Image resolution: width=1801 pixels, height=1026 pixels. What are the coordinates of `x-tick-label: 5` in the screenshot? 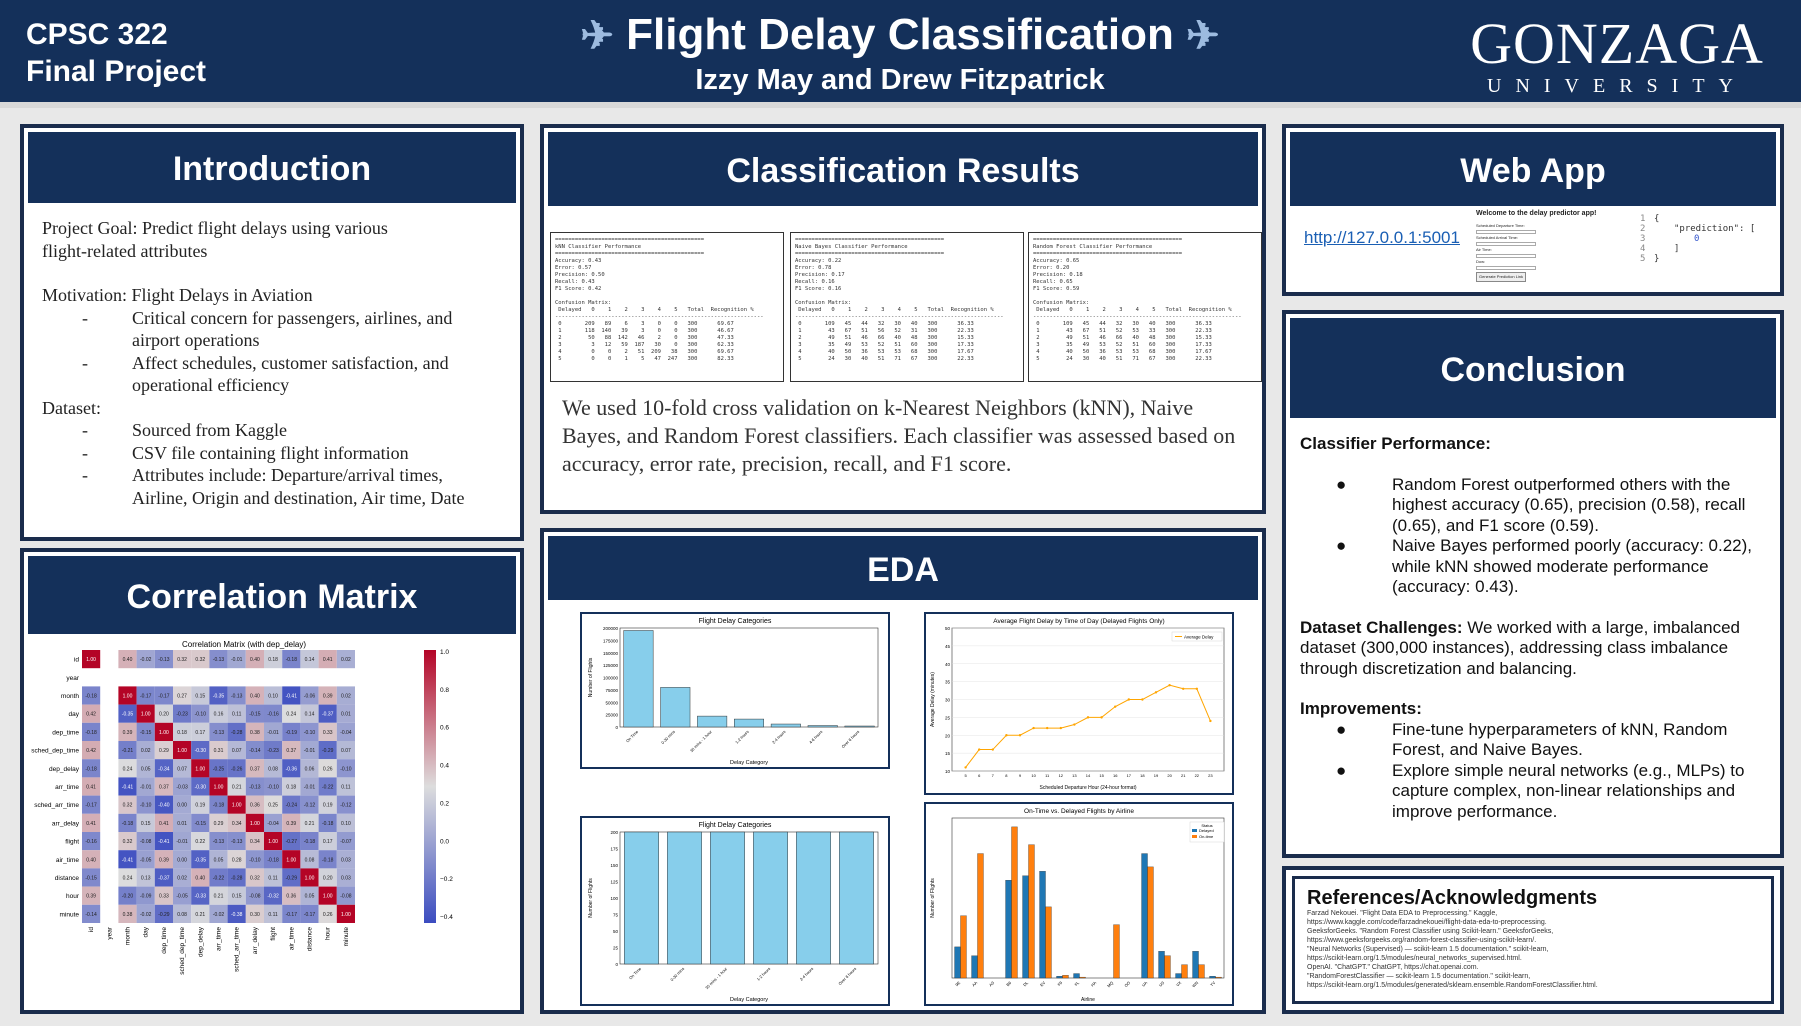 It's located at (965, 775).